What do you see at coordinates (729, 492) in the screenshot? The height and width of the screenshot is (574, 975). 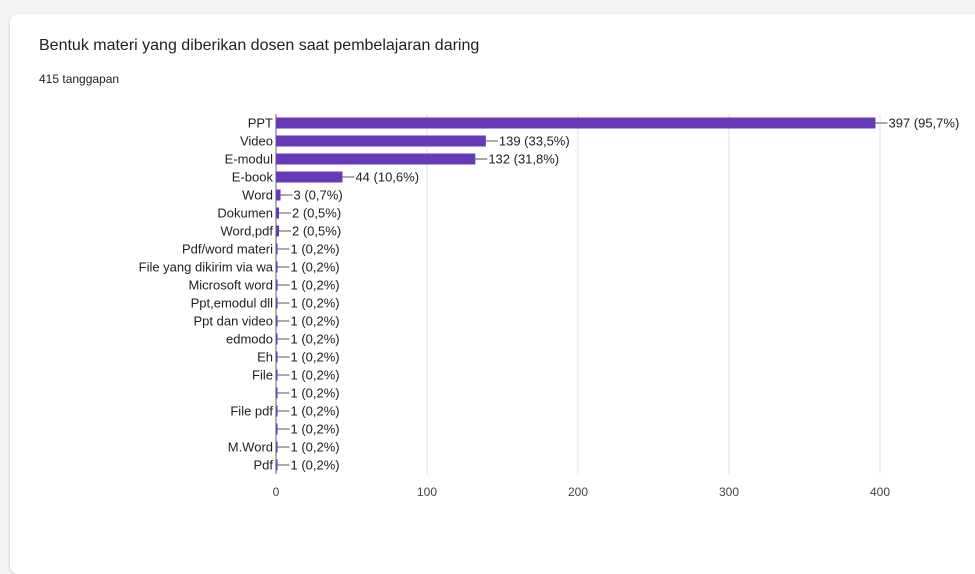 I see `x-tick-label: 300` at bounding box center [729, 492].